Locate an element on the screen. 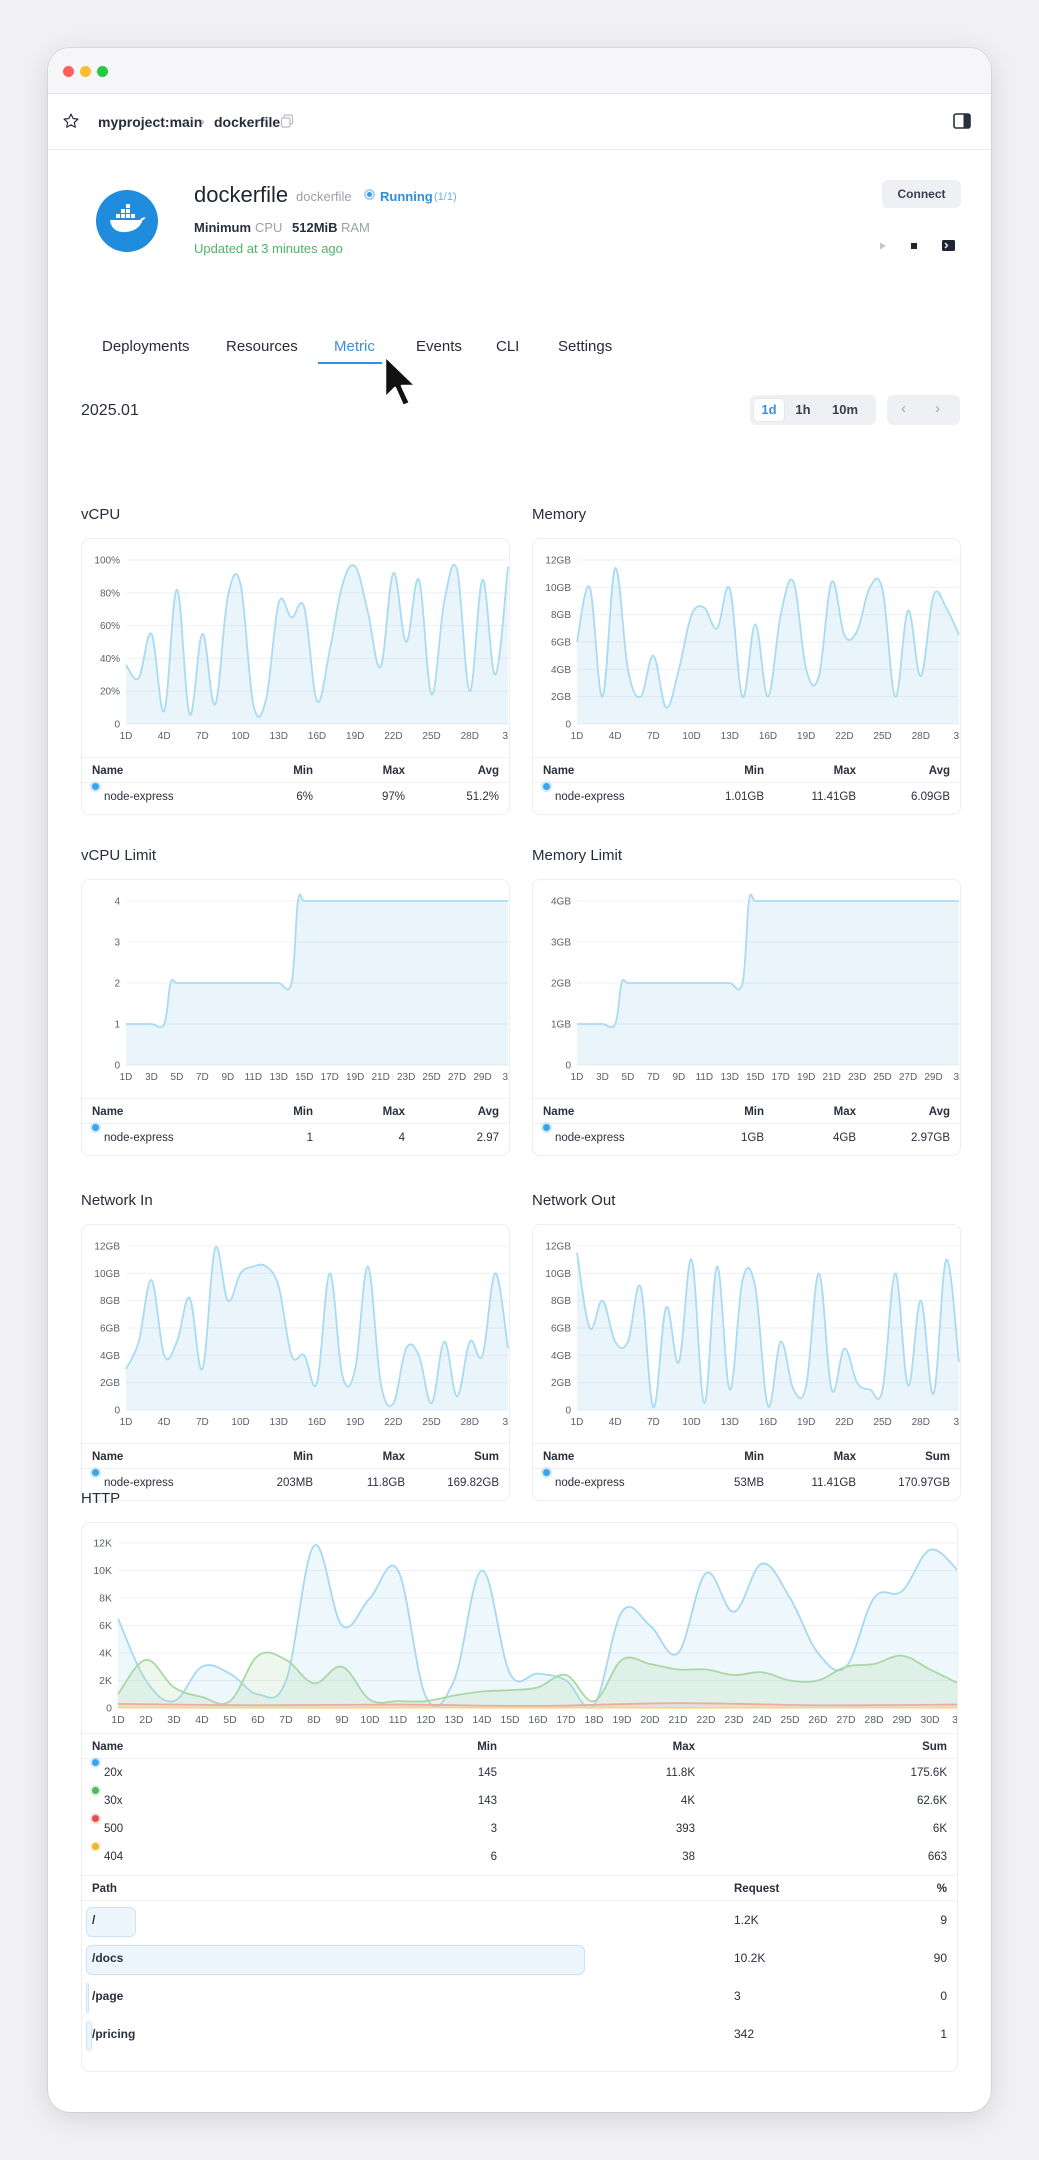  sum-value: 6K is located at coordinates (939, 1829).